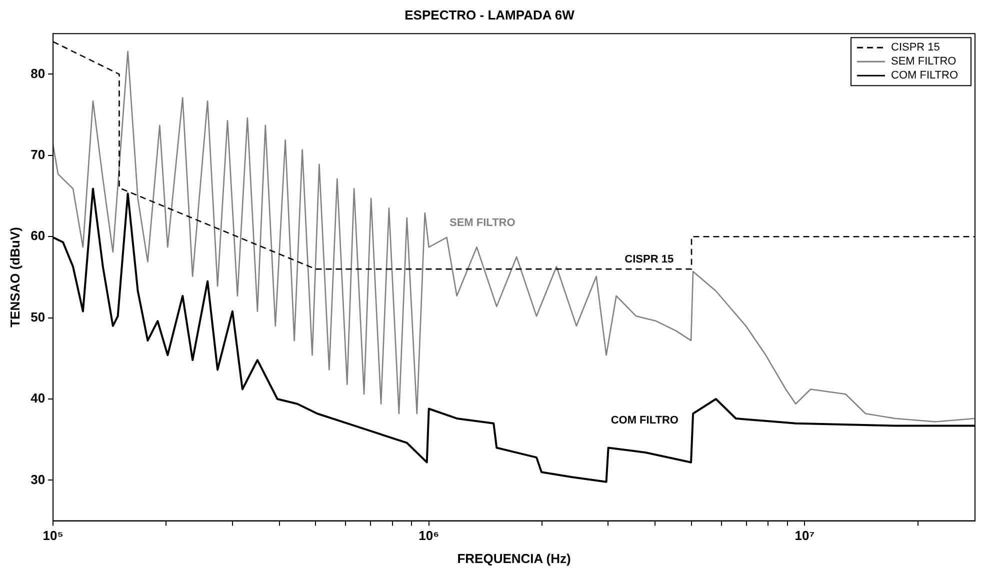 This screenshot has height=571, width=981. I want to click on legend-label: COM FILTRO, so click(924, 76).